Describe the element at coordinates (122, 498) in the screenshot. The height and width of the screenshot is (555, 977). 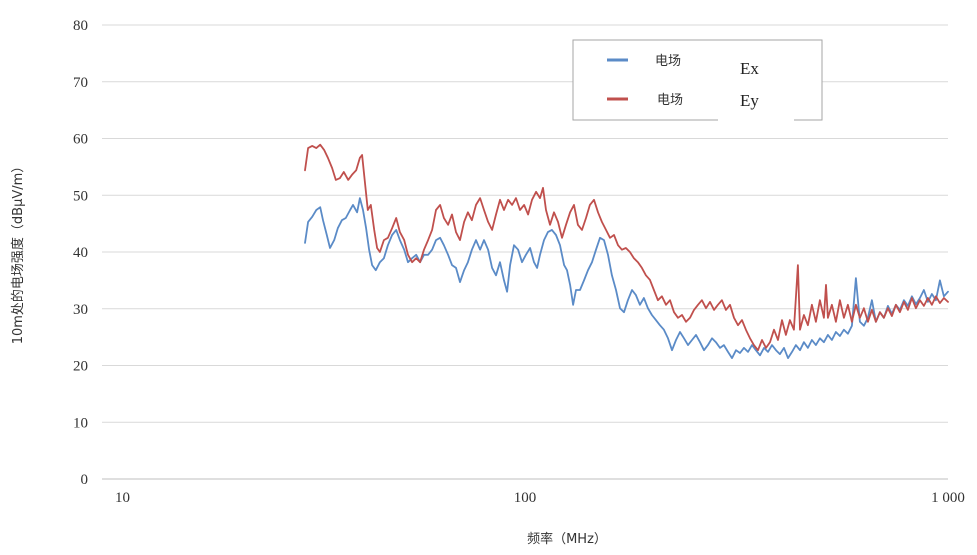
I see `x-tick-label-10: 10` at that location.